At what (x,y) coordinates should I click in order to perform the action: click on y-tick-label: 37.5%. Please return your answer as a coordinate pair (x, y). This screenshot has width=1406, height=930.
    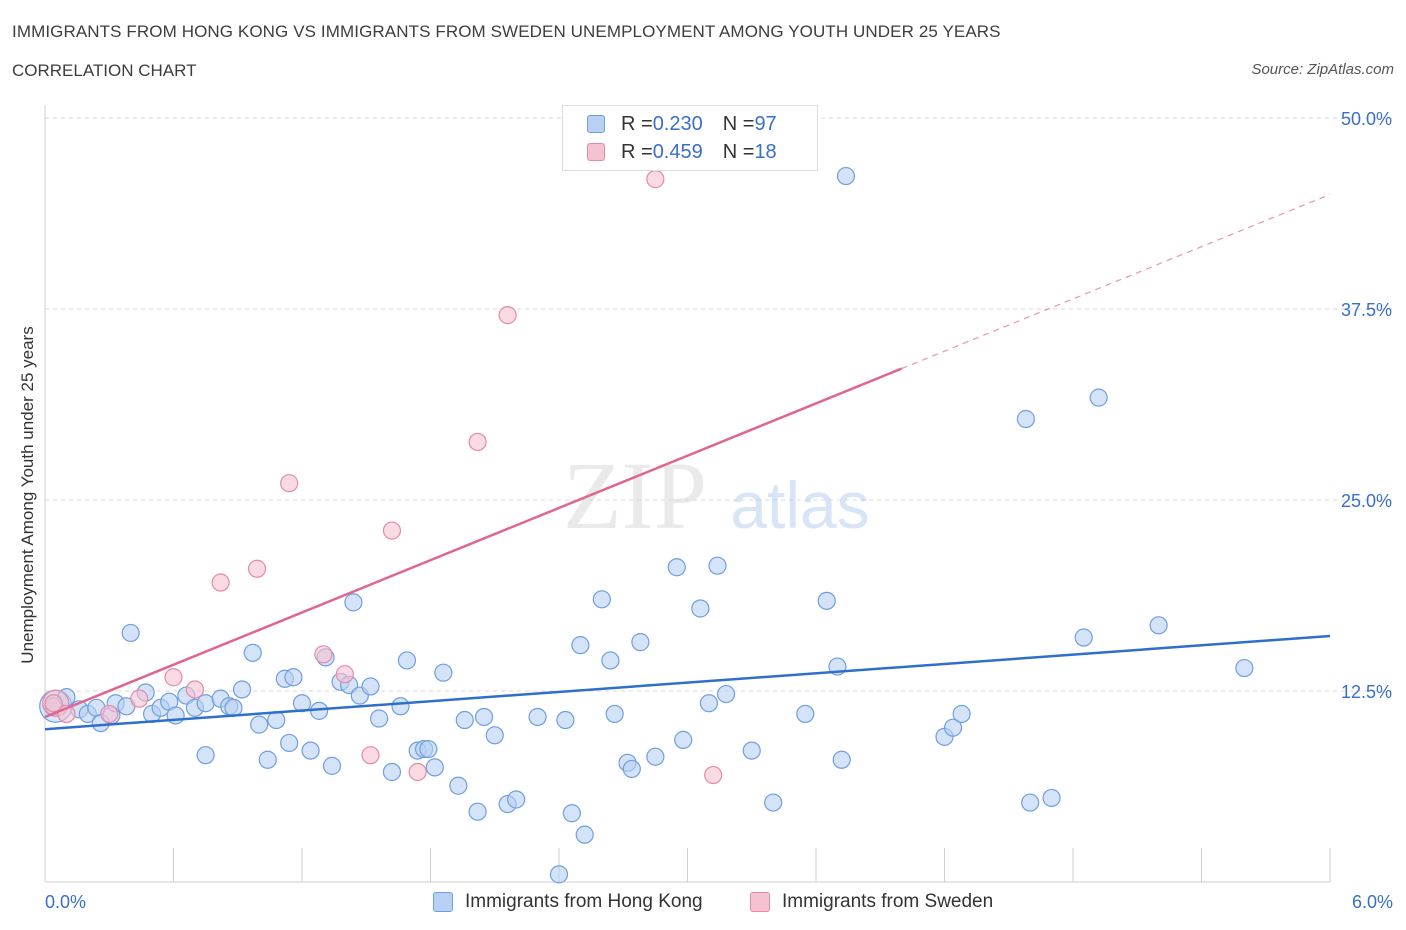
    Looking at the image, I should click on (1366, 310).